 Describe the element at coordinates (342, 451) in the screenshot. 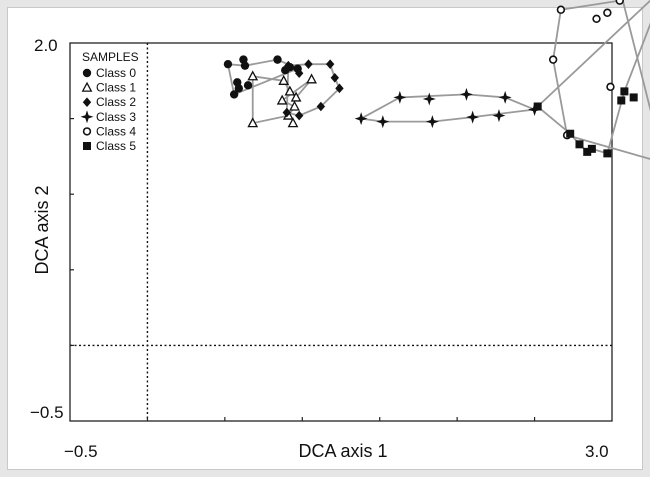

I see `x-axis-title: DCA axis 1` at that location.